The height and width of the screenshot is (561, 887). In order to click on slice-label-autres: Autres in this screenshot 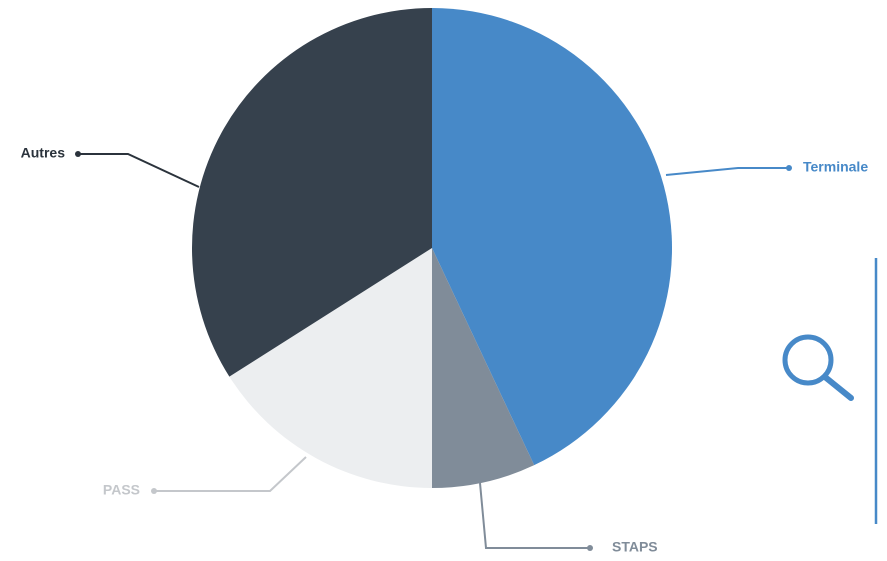, I will do `click(43, 153)`.